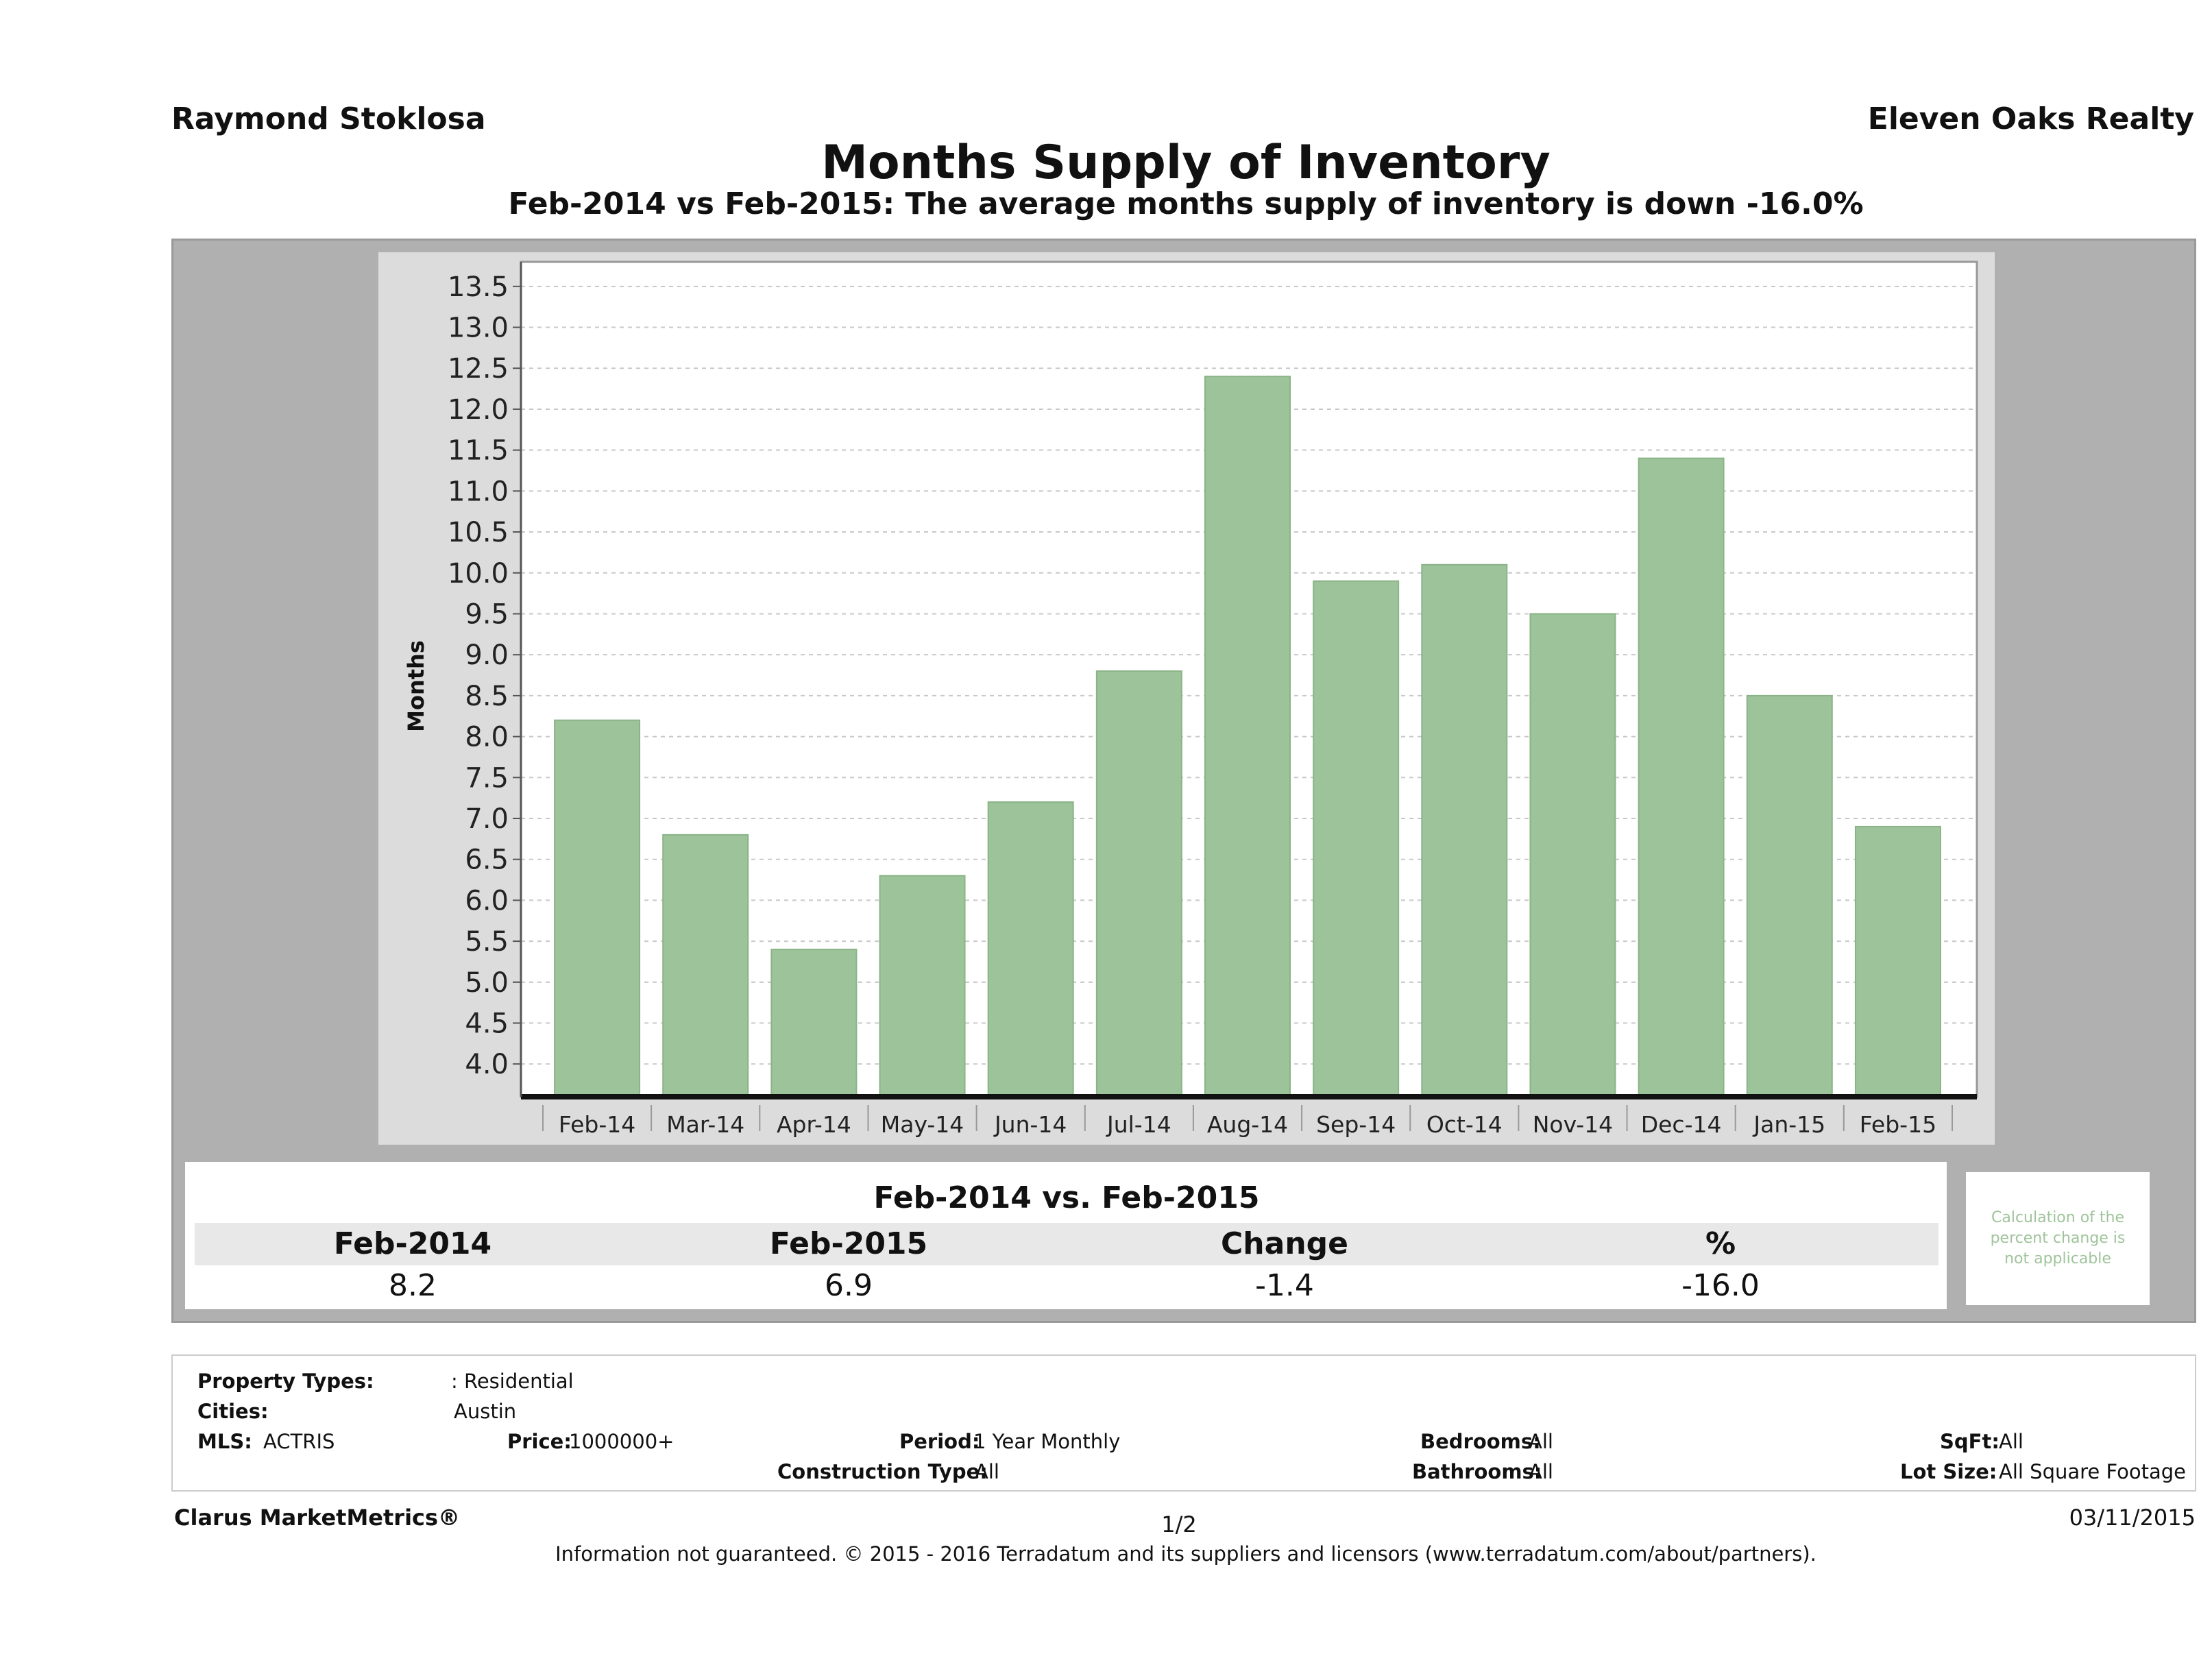 Image resolution: width=2212 pixels, height=1678 pixels. I want to click on x-tick-label: Apr-14, so click(814, 1124).